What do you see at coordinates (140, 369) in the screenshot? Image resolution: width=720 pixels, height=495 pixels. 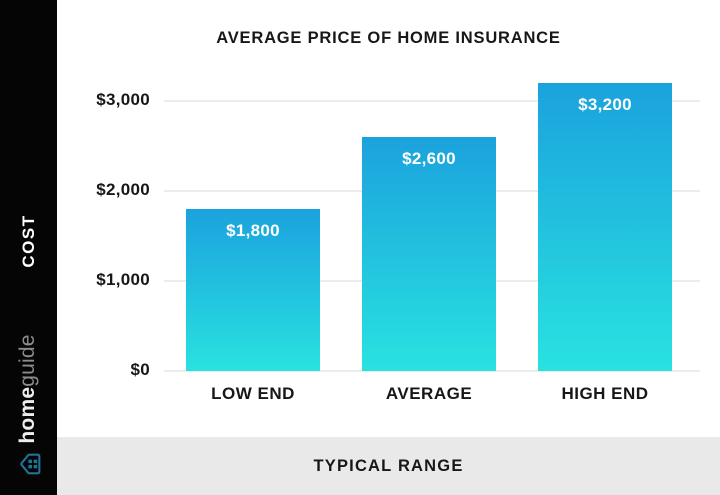 I see `y-axis-tick-label: $0` at bounding box center [140, 369].